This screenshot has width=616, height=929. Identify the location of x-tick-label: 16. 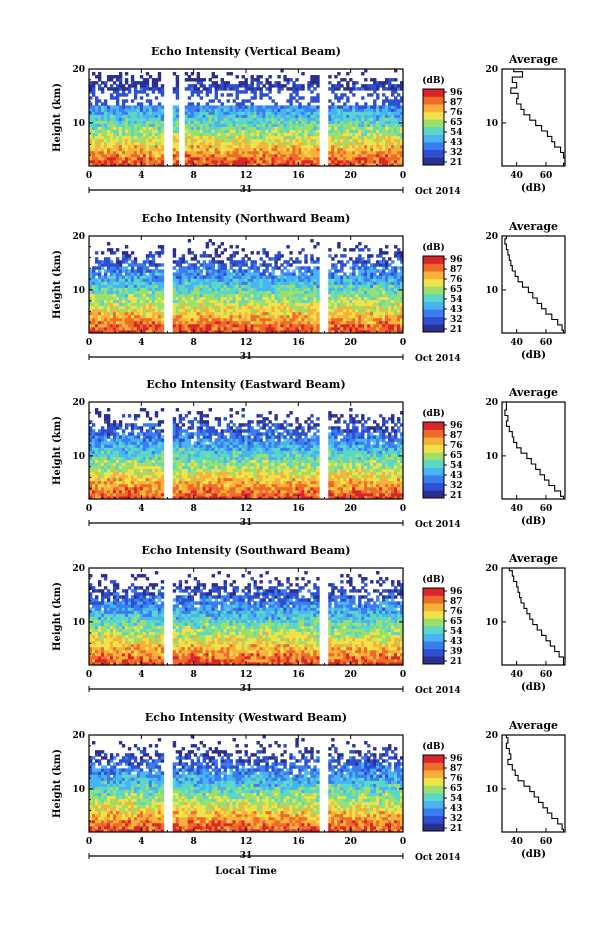
(298, 176).